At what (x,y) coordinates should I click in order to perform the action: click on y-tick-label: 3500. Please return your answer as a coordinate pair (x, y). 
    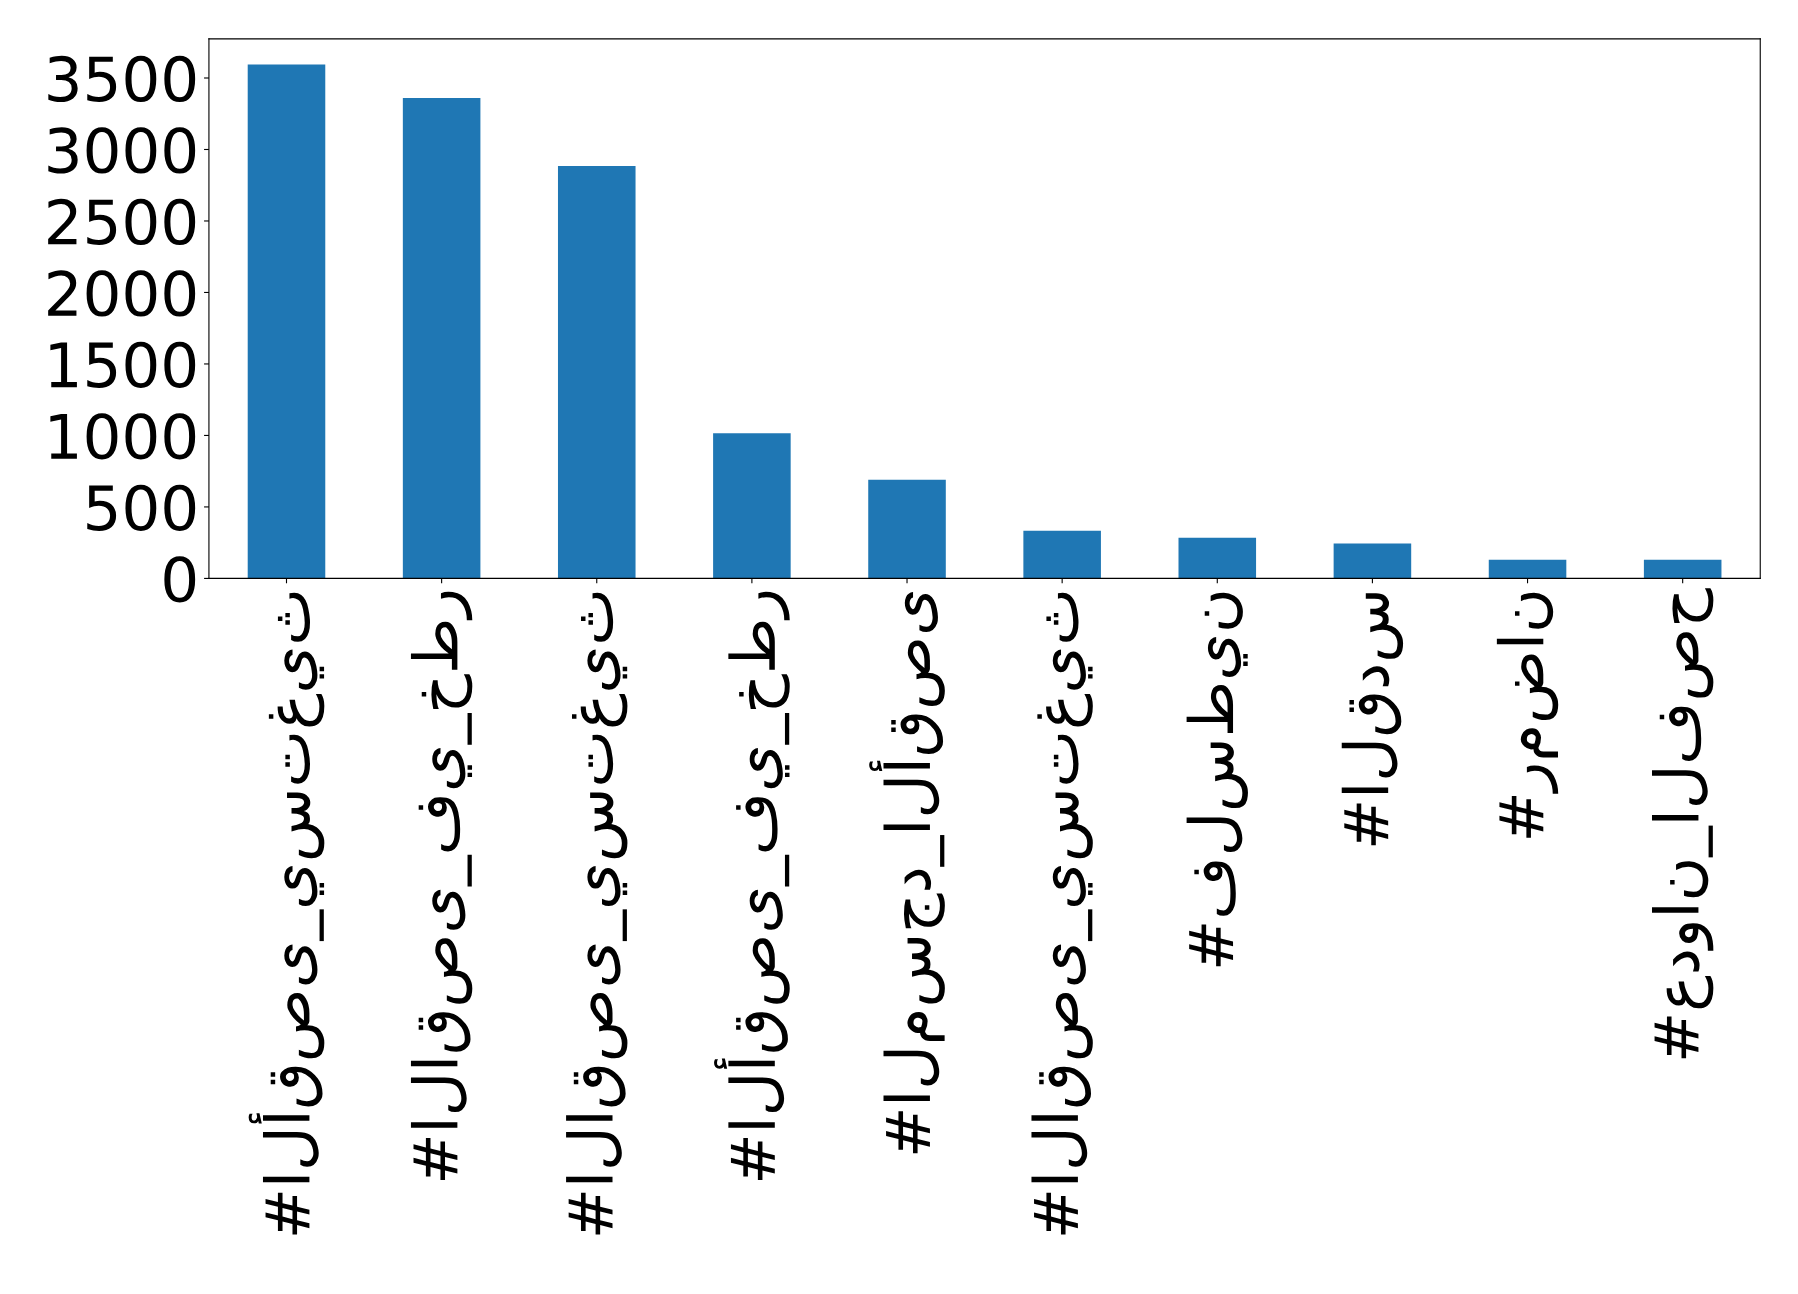
    Looking at the image, I should click on (122, 79).